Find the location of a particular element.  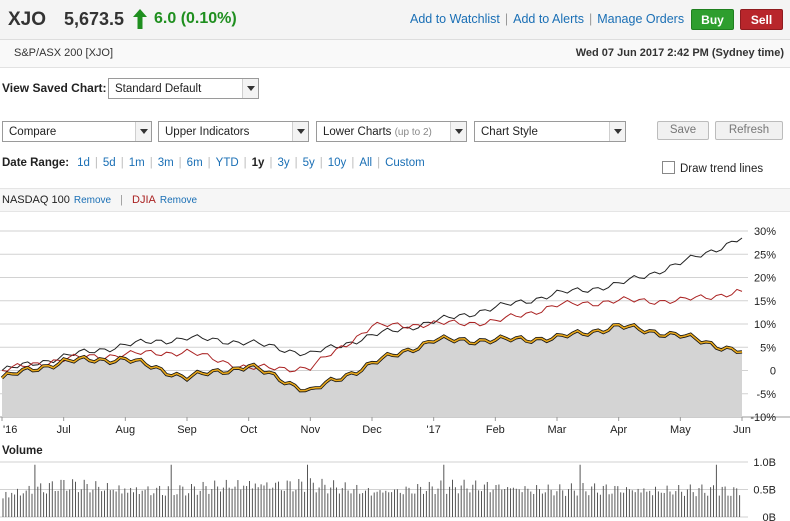

comparison-nasdaq: NASDAQ 100 Remove is located at coordinates (56, 200).